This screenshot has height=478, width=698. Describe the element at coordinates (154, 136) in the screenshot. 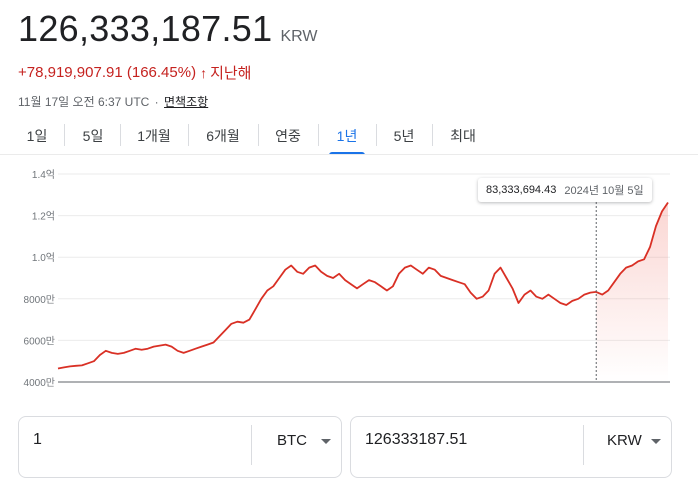

I see `tab-1m: 1개월` at that location.